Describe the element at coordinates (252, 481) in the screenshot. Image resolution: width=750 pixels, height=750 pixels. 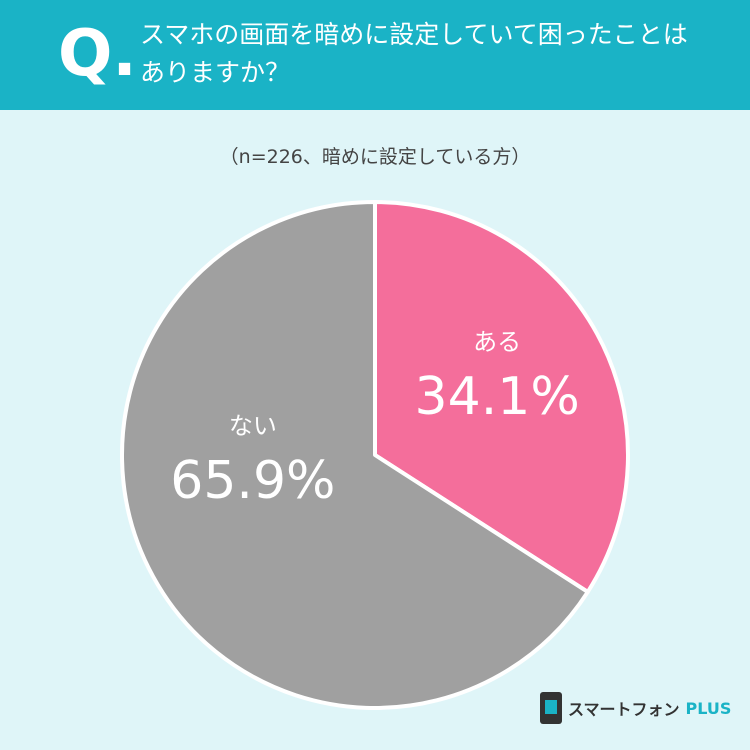
I see `value-label: 65.9%` at that location.